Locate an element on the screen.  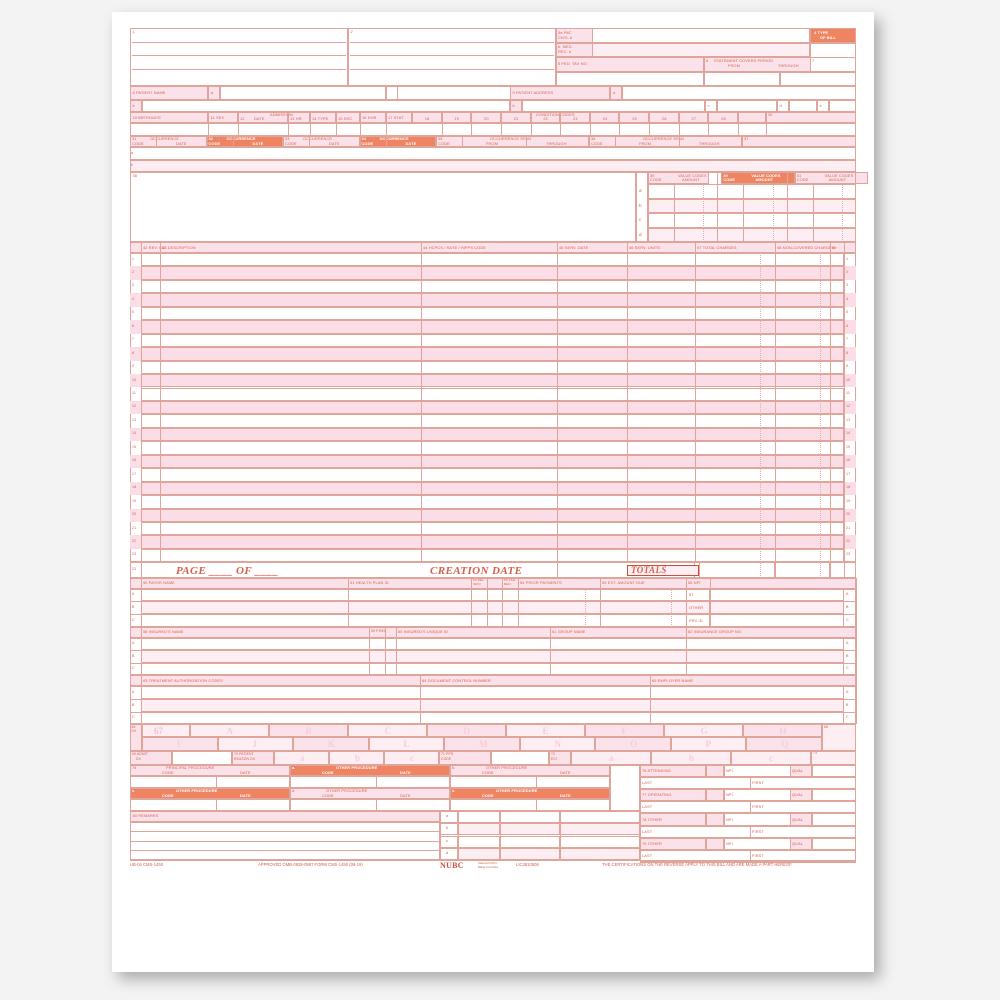
field-9b-input is located at coordinates (613, 105).